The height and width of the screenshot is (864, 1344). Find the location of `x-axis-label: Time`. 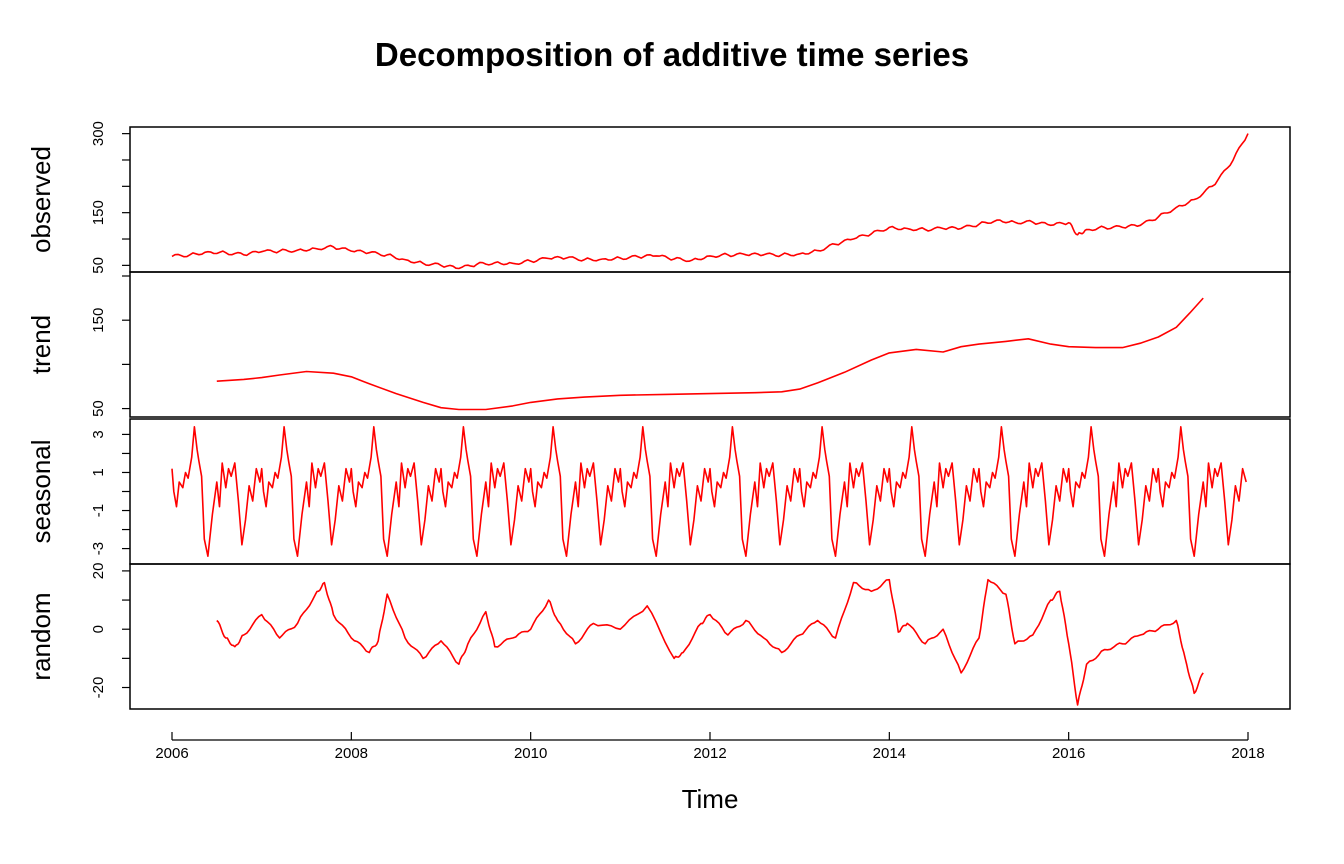

x-axis-label: Time is located at coordinates (710, 799).